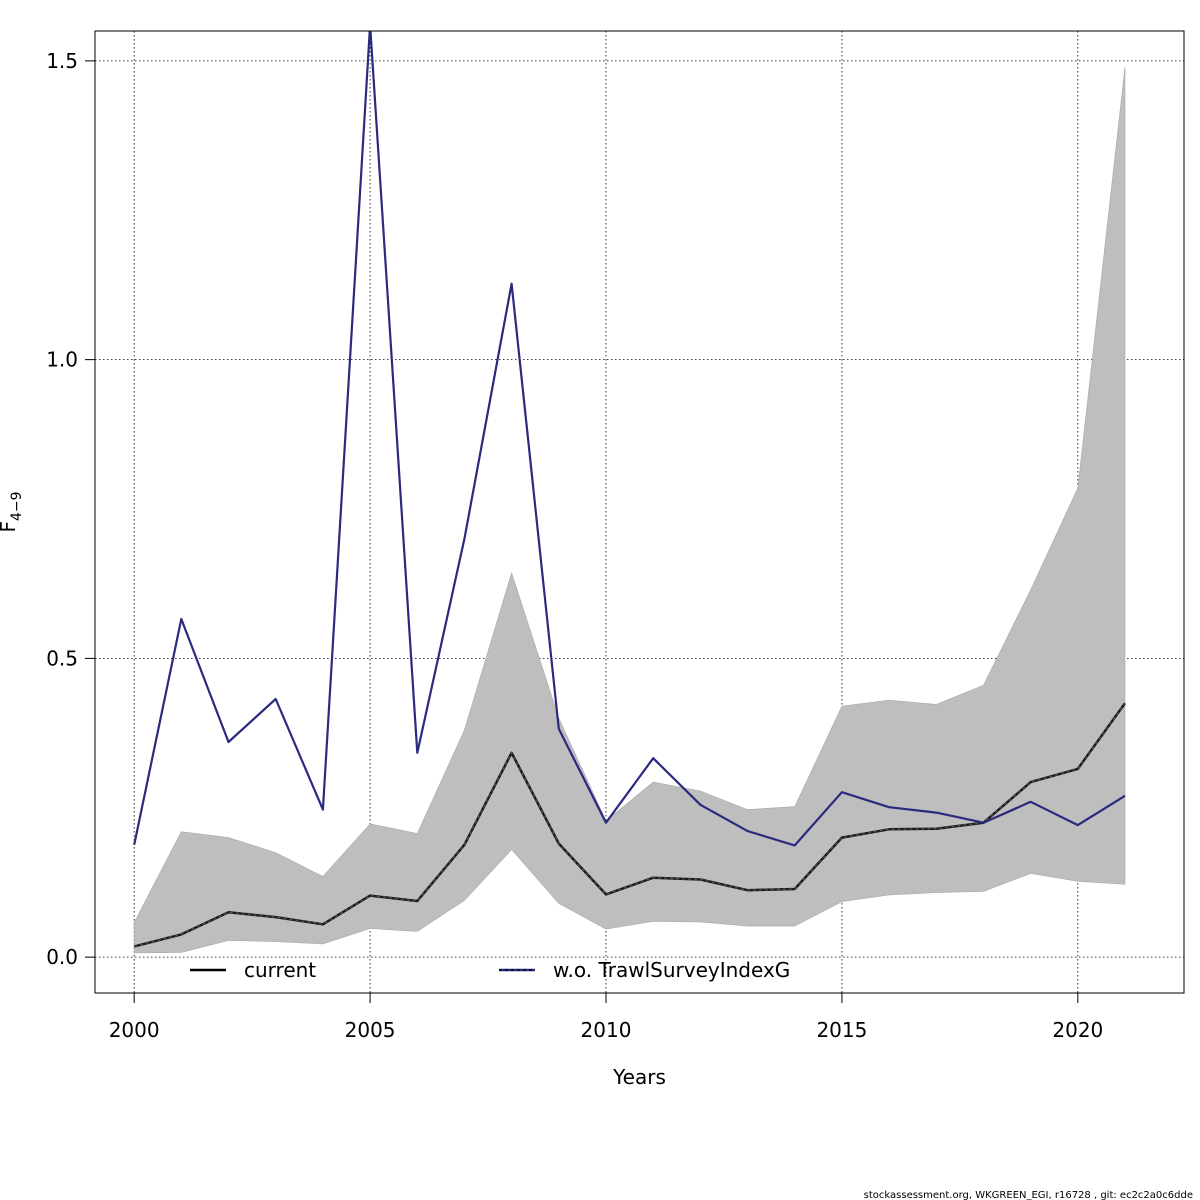  I want to click on y-tick-label-0-5: 0.5, so click(62, 658).